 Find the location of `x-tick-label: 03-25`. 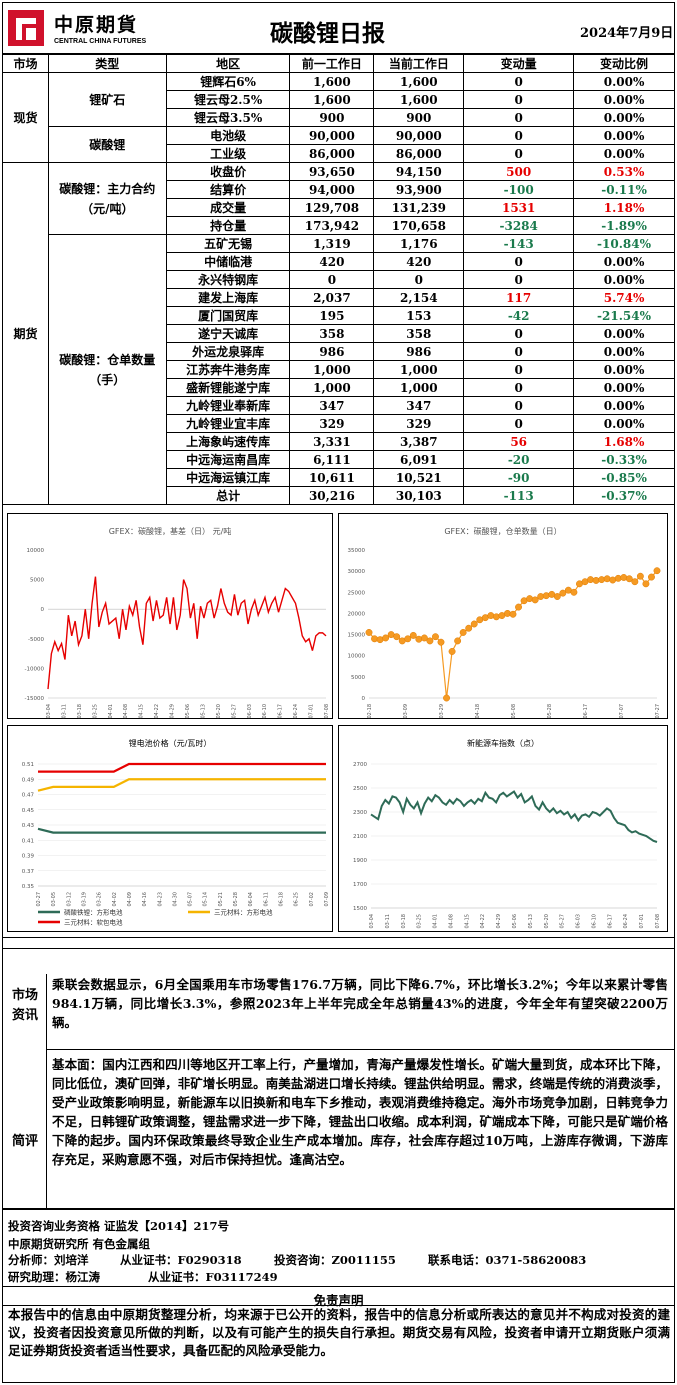

x-tick-label: 03-25 is located at coordinates (420, 921).